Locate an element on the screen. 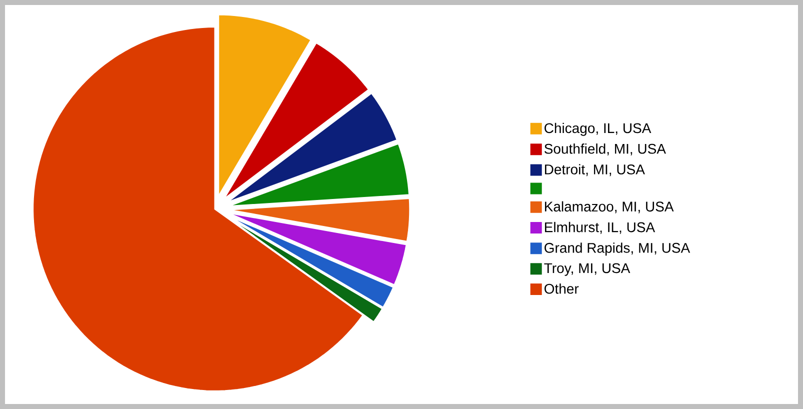 The image size is (803, 409). legend-label: Troy, MI, USA is located at coordinates (587, 269).